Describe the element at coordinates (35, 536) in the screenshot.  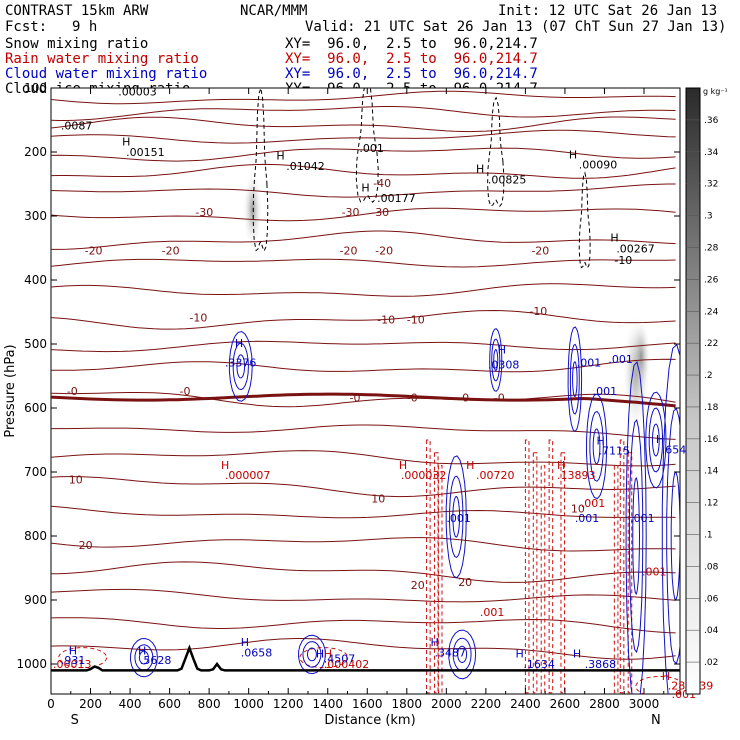
I see `y-tick-label: 800` at that location.